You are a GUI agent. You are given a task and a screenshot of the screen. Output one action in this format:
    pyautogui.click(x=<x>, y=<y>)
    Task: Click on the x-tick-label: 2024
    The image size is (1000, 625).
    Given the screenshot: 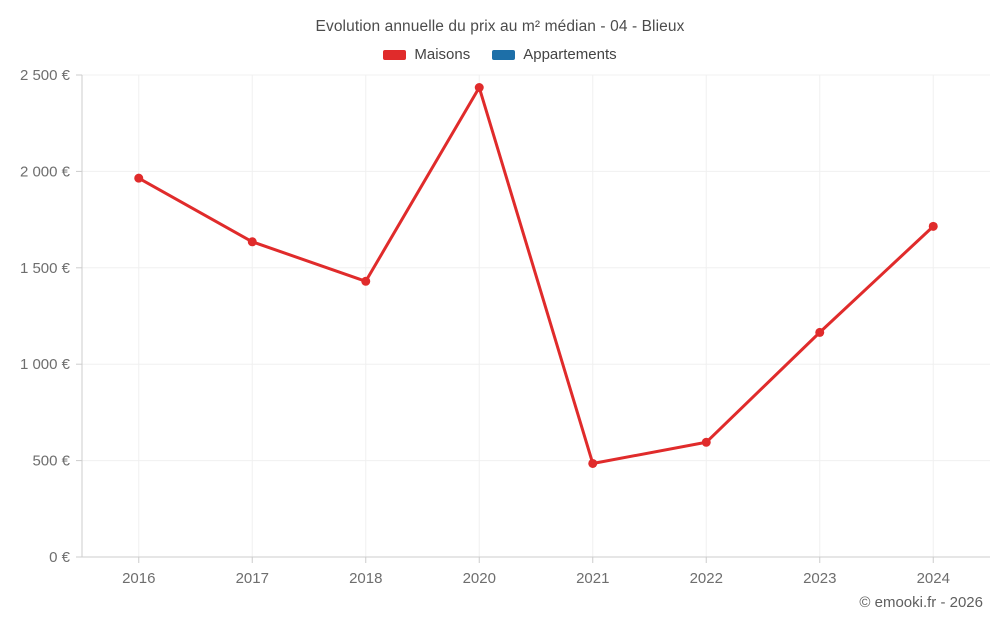 What is the action you would take?
    pyautogui.click(x=933, y=578)
    